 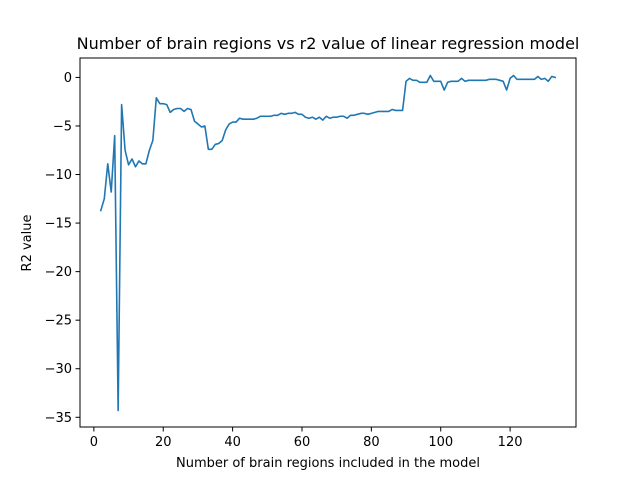 I want to click on x-tick-label: 40, so click(x=232, y=442).